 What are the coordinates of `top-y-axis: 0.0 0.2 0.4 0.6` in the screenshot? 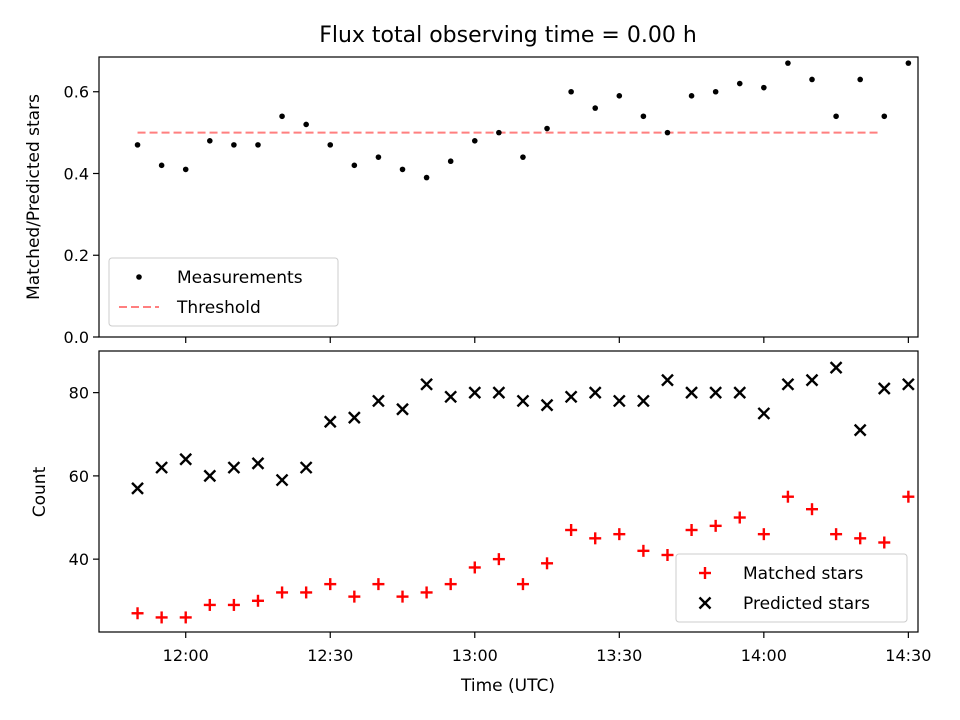 It's located at (81, 215).